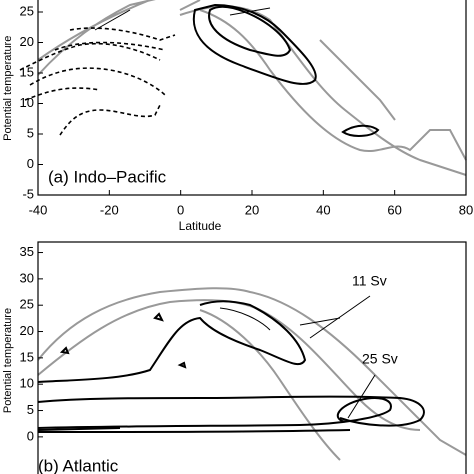 The width and height of the screenshot is (474, 474). What do you see at coordinates (380, 359) in the screenshot?
I see `annotation: 25 Sv` at bounding box center [380, 359].